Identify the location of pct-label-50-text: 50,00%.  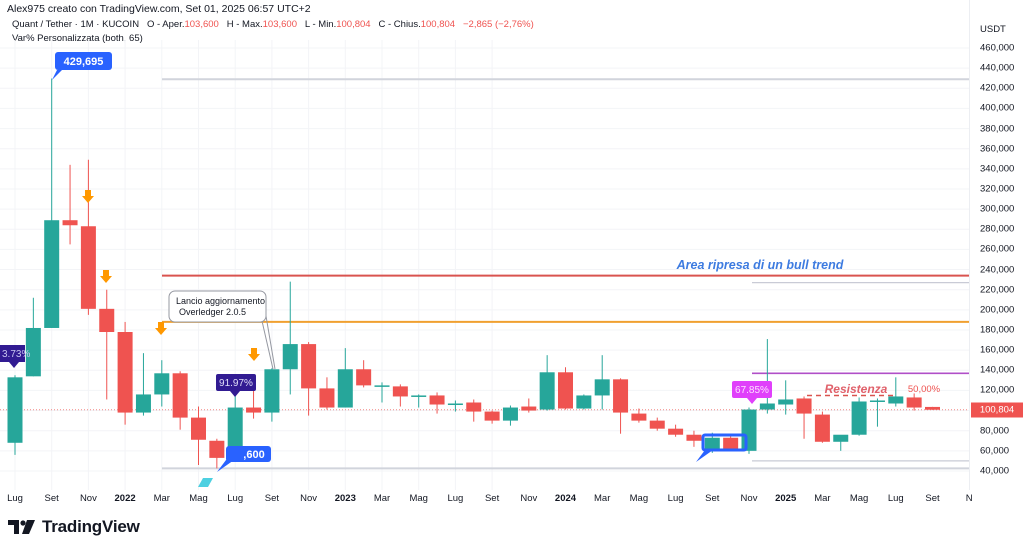
(924, 389).